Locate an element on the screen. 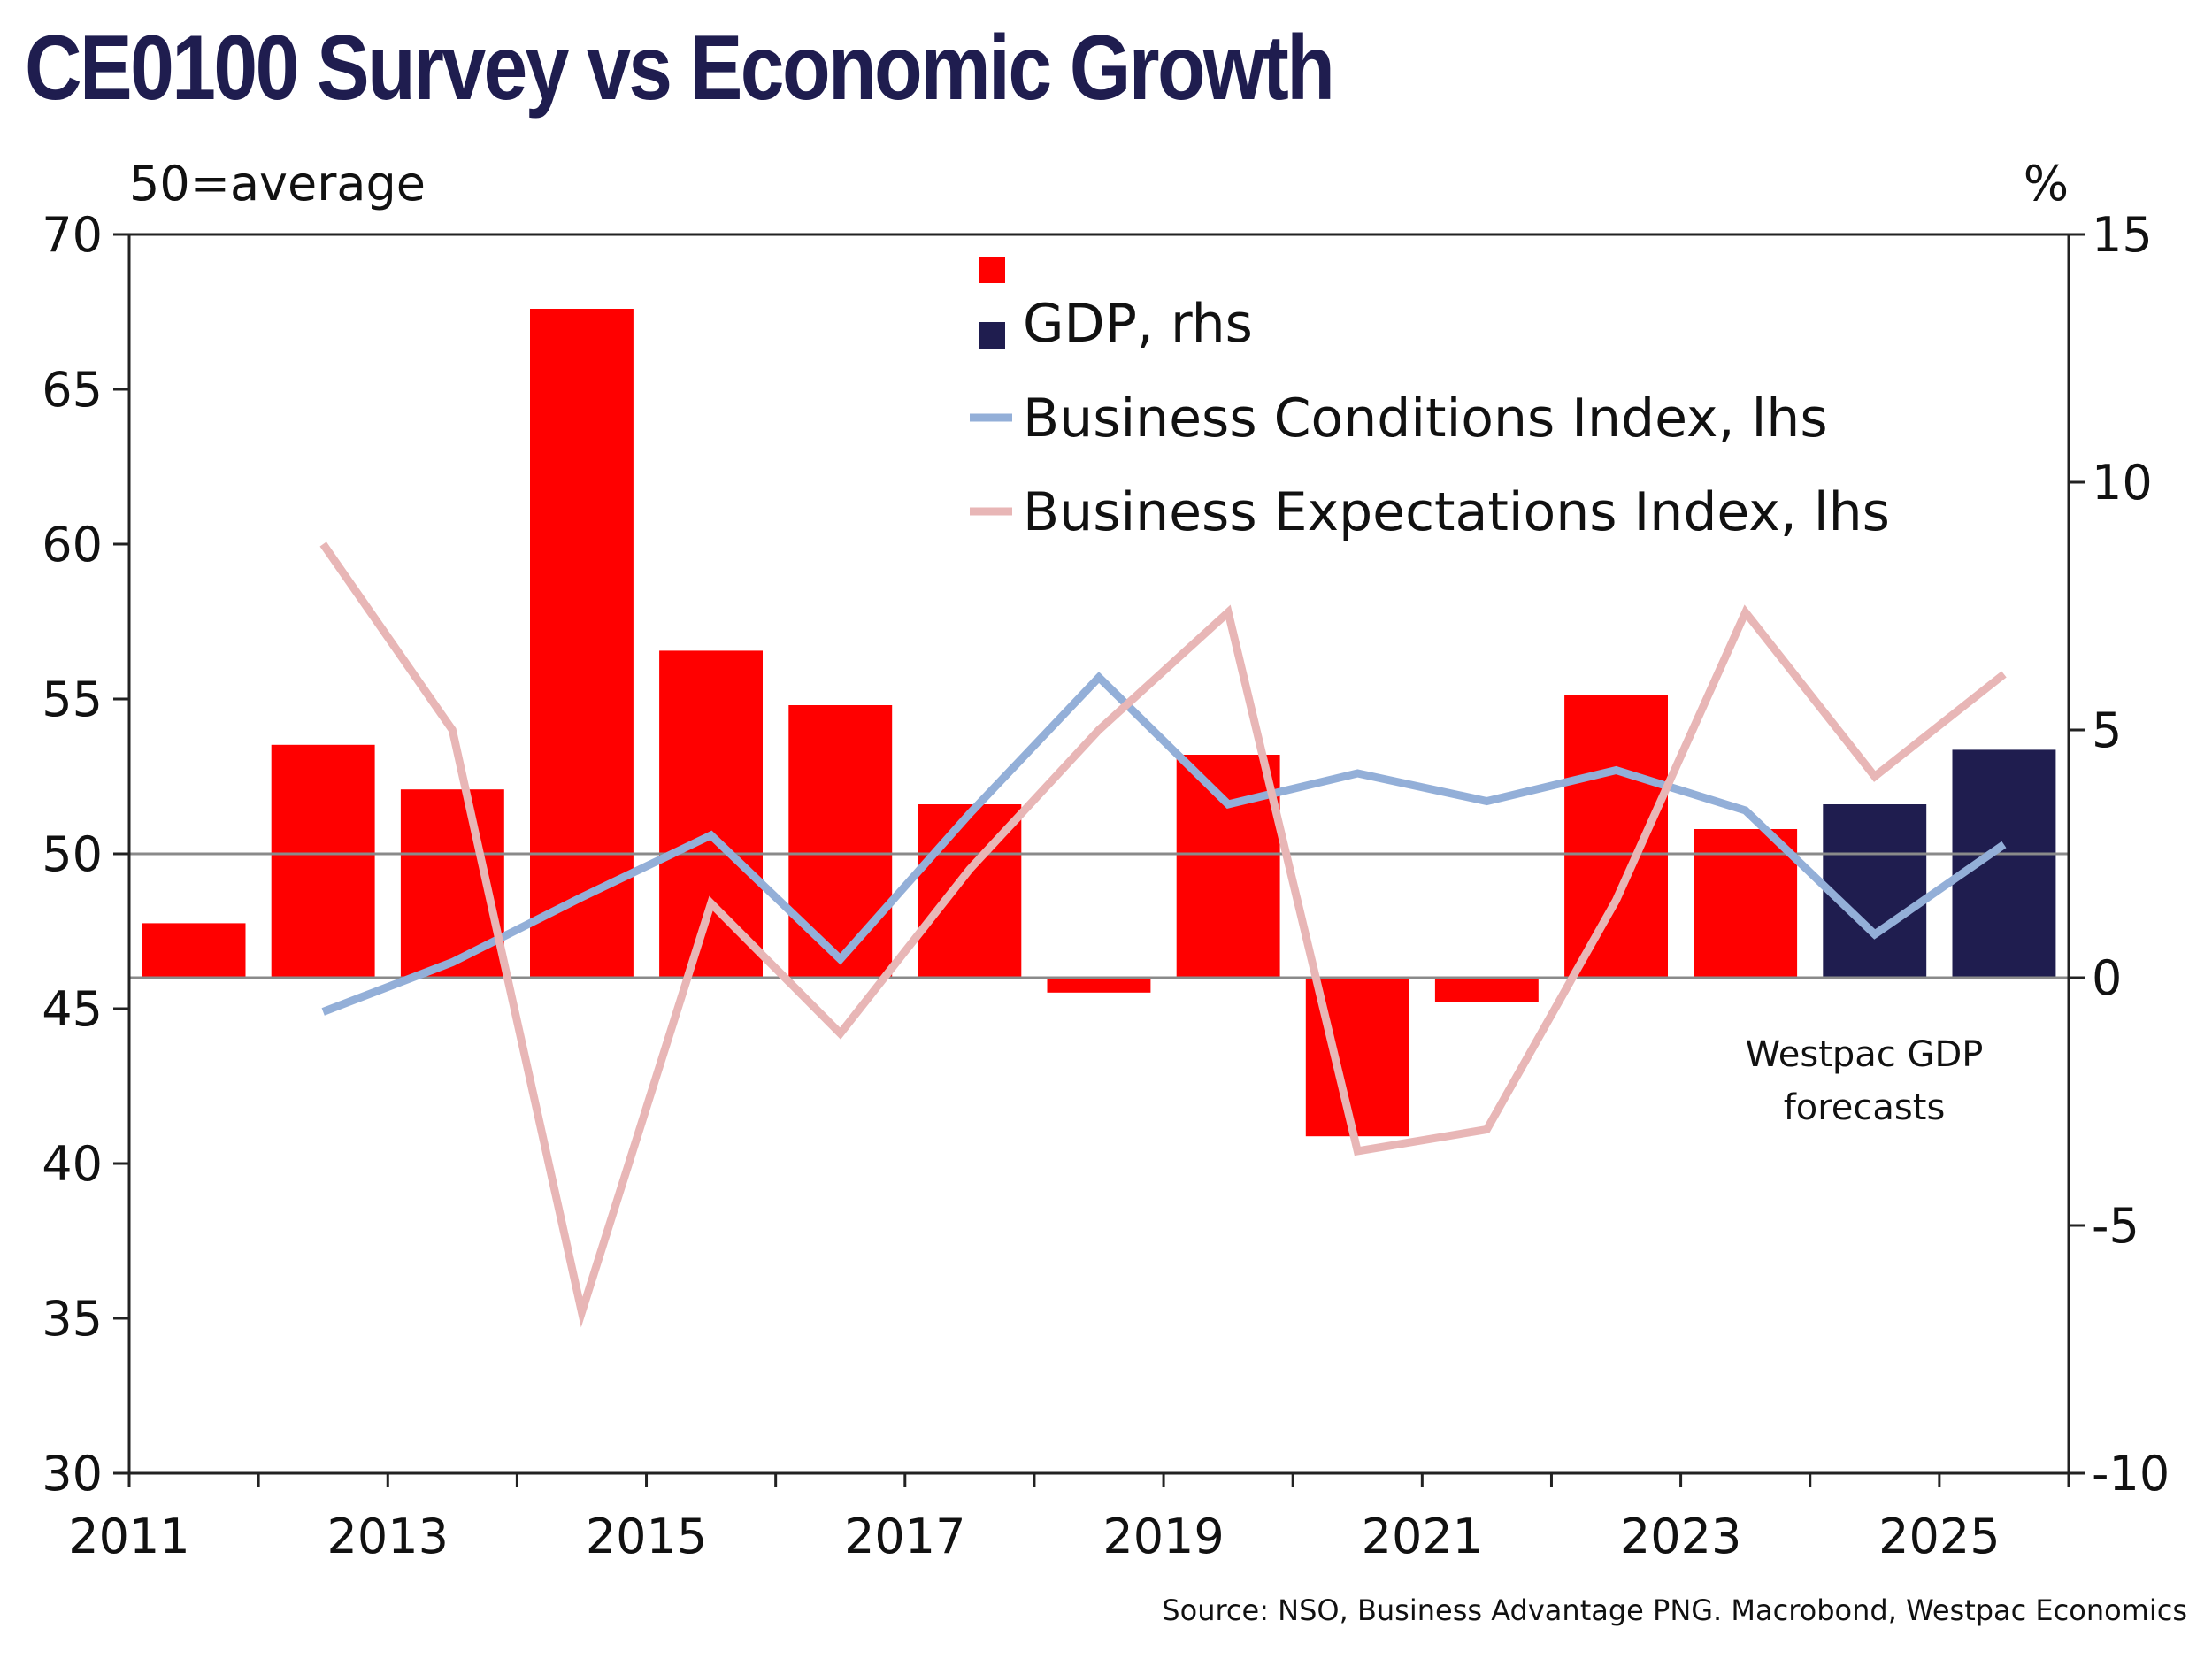 Image resolution: width=2212 pixels, height=1659 pixels. left-tick-label-60: 60 is located at coordinates (73, 545).